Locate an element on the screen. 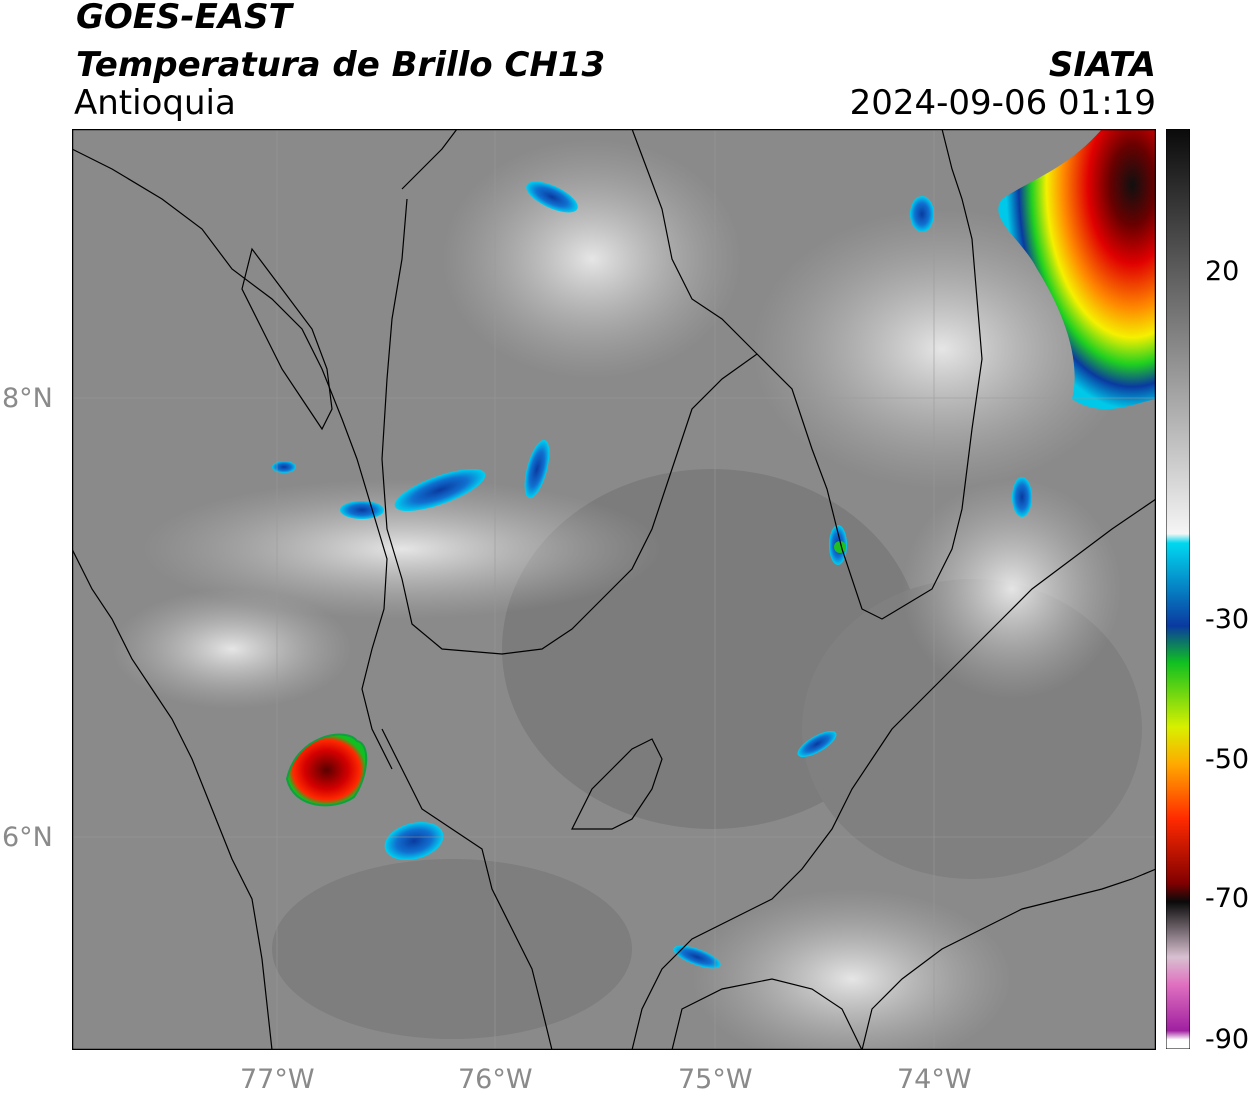 The width and height of the screenshot is (1252, 1099). lon-tick-label: 74°W is located at coordinates (934, 1079).